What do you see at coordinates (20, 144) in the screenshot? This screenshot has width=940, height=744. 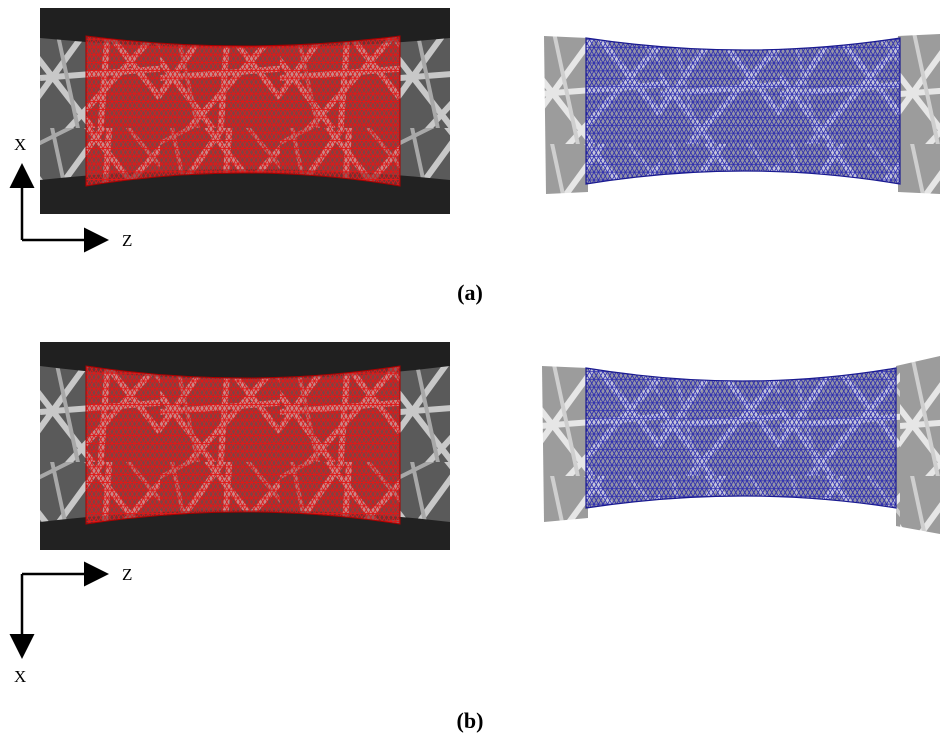 I see `axis-label-x-a: X` at bounding box center [20, 144].